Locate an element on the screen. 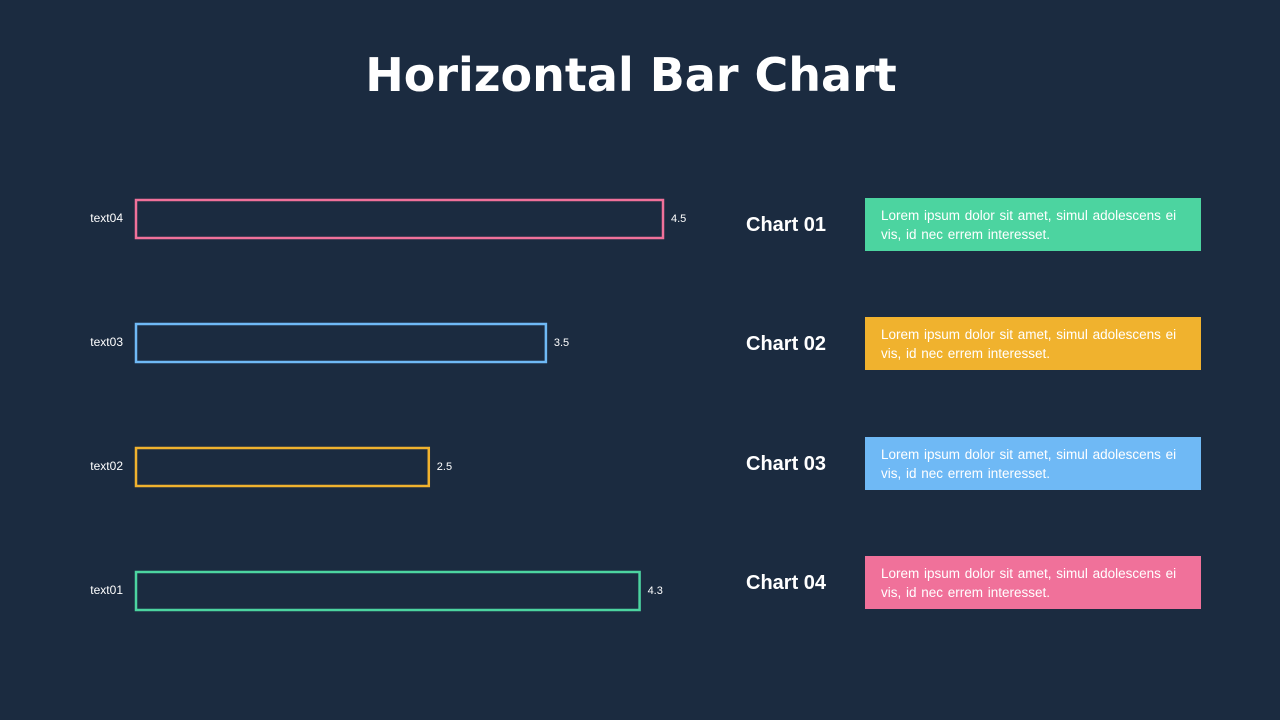 Image resolution: width=1280 pixels, height=720 pixels. bar-text02 is located at coordinates (282, 467).